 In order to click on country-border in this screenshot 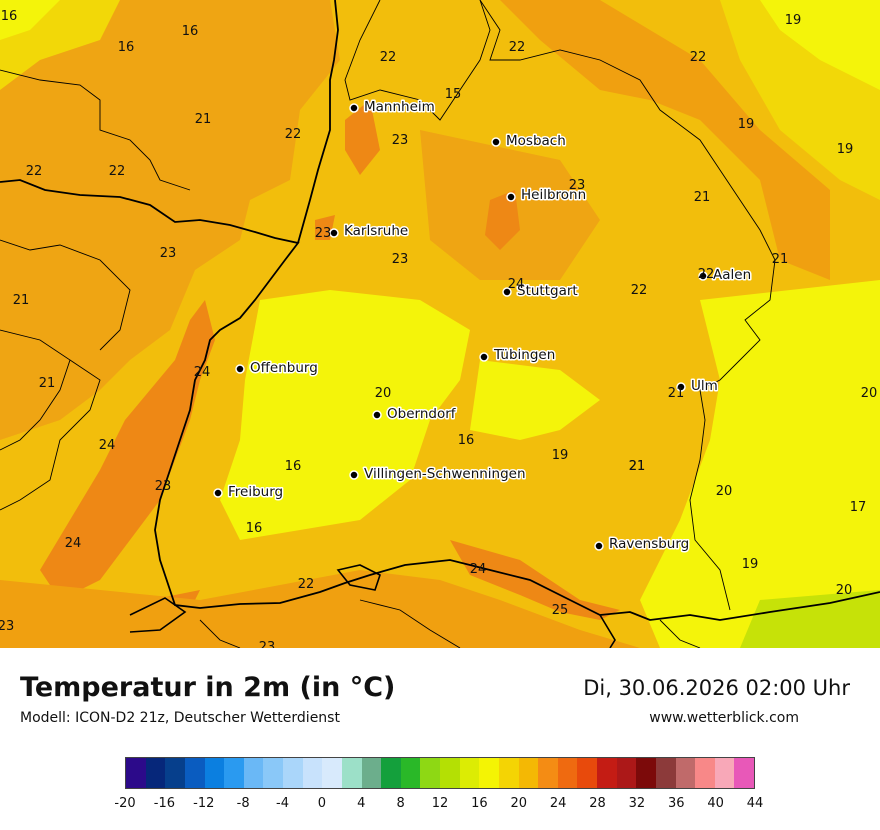, I will do `click(358, 577)`.